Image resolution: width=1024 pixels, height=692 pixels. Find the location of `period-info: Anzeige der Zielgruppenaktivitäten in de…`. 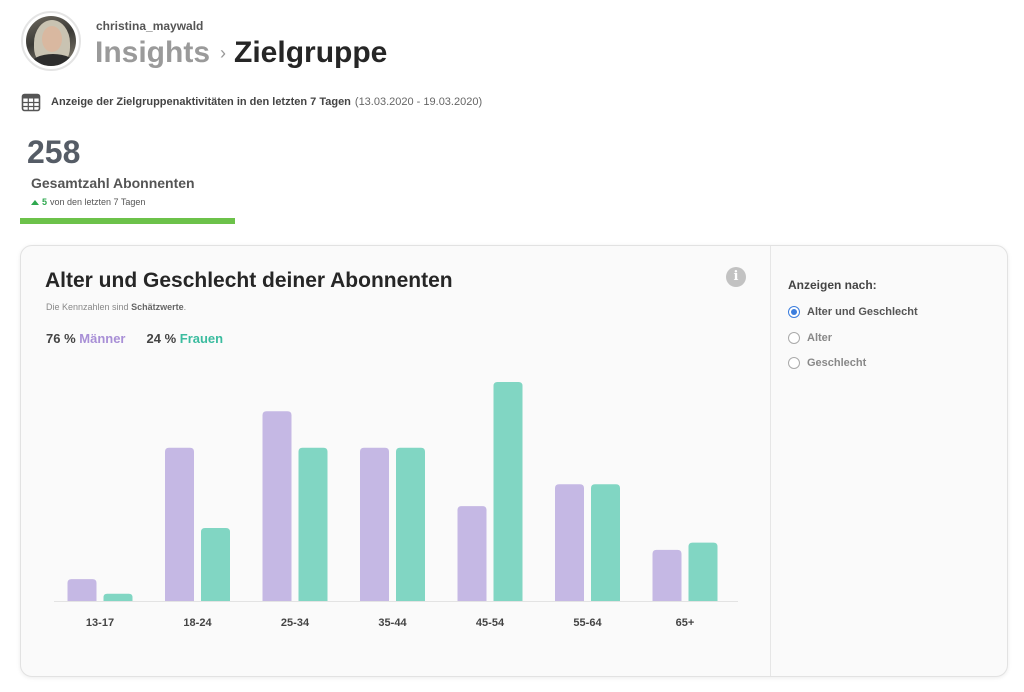

period-info: Anzeige der Zielgruppenaktivitäten in de… is located at coordinates (251, 102).